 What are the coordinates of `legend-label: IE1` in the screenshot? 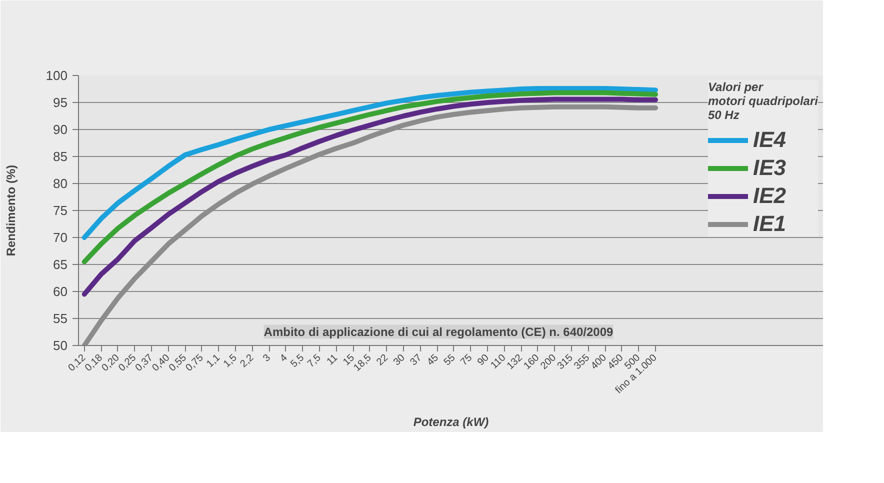 It's located at (769, 224).